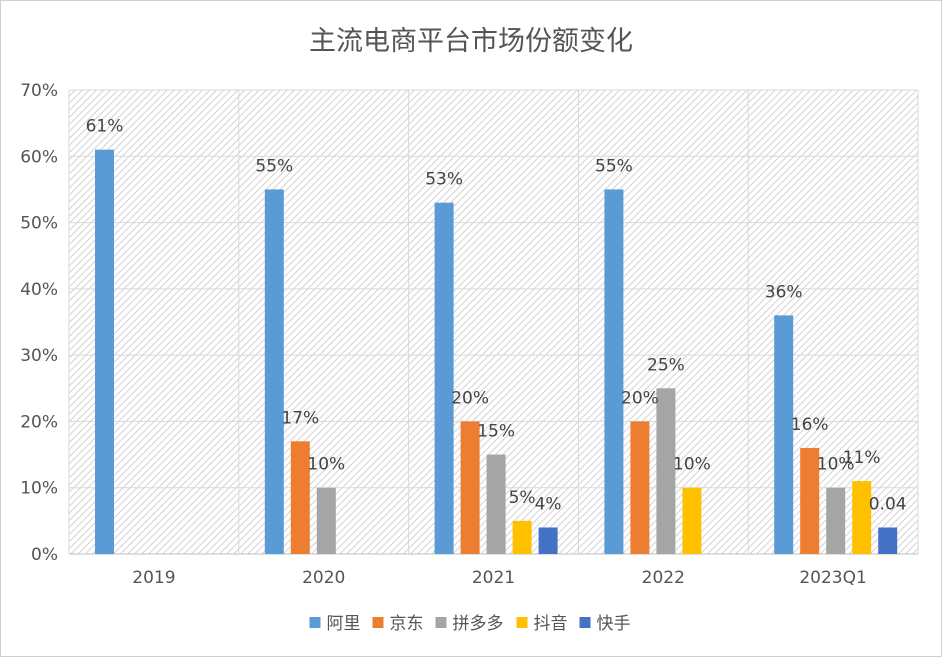  What do you see at coordinates (105, 127) in the screenshot?
I see `data-label: 61%` at bounding box center [105, 127].